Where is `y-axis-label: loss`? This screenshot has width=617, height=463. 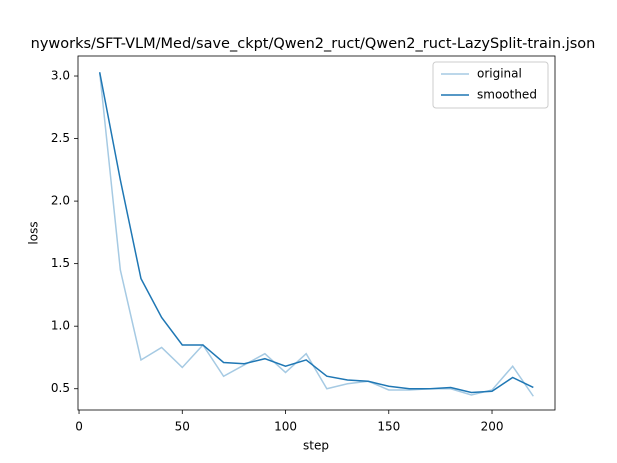
y-axis-label: loss is located at coordinates (34, 232).